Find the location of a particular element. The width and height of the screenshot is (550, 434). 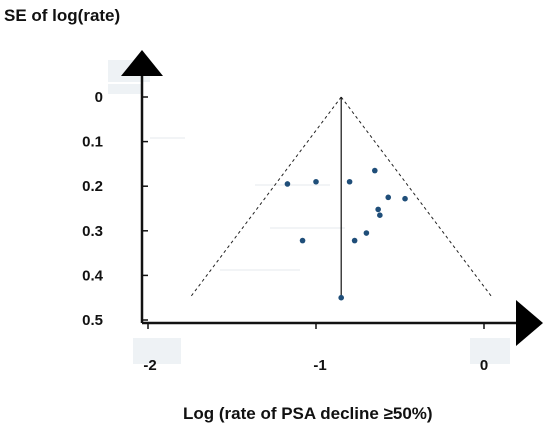

x-axis-arrow is located at coordinates (529, 323).